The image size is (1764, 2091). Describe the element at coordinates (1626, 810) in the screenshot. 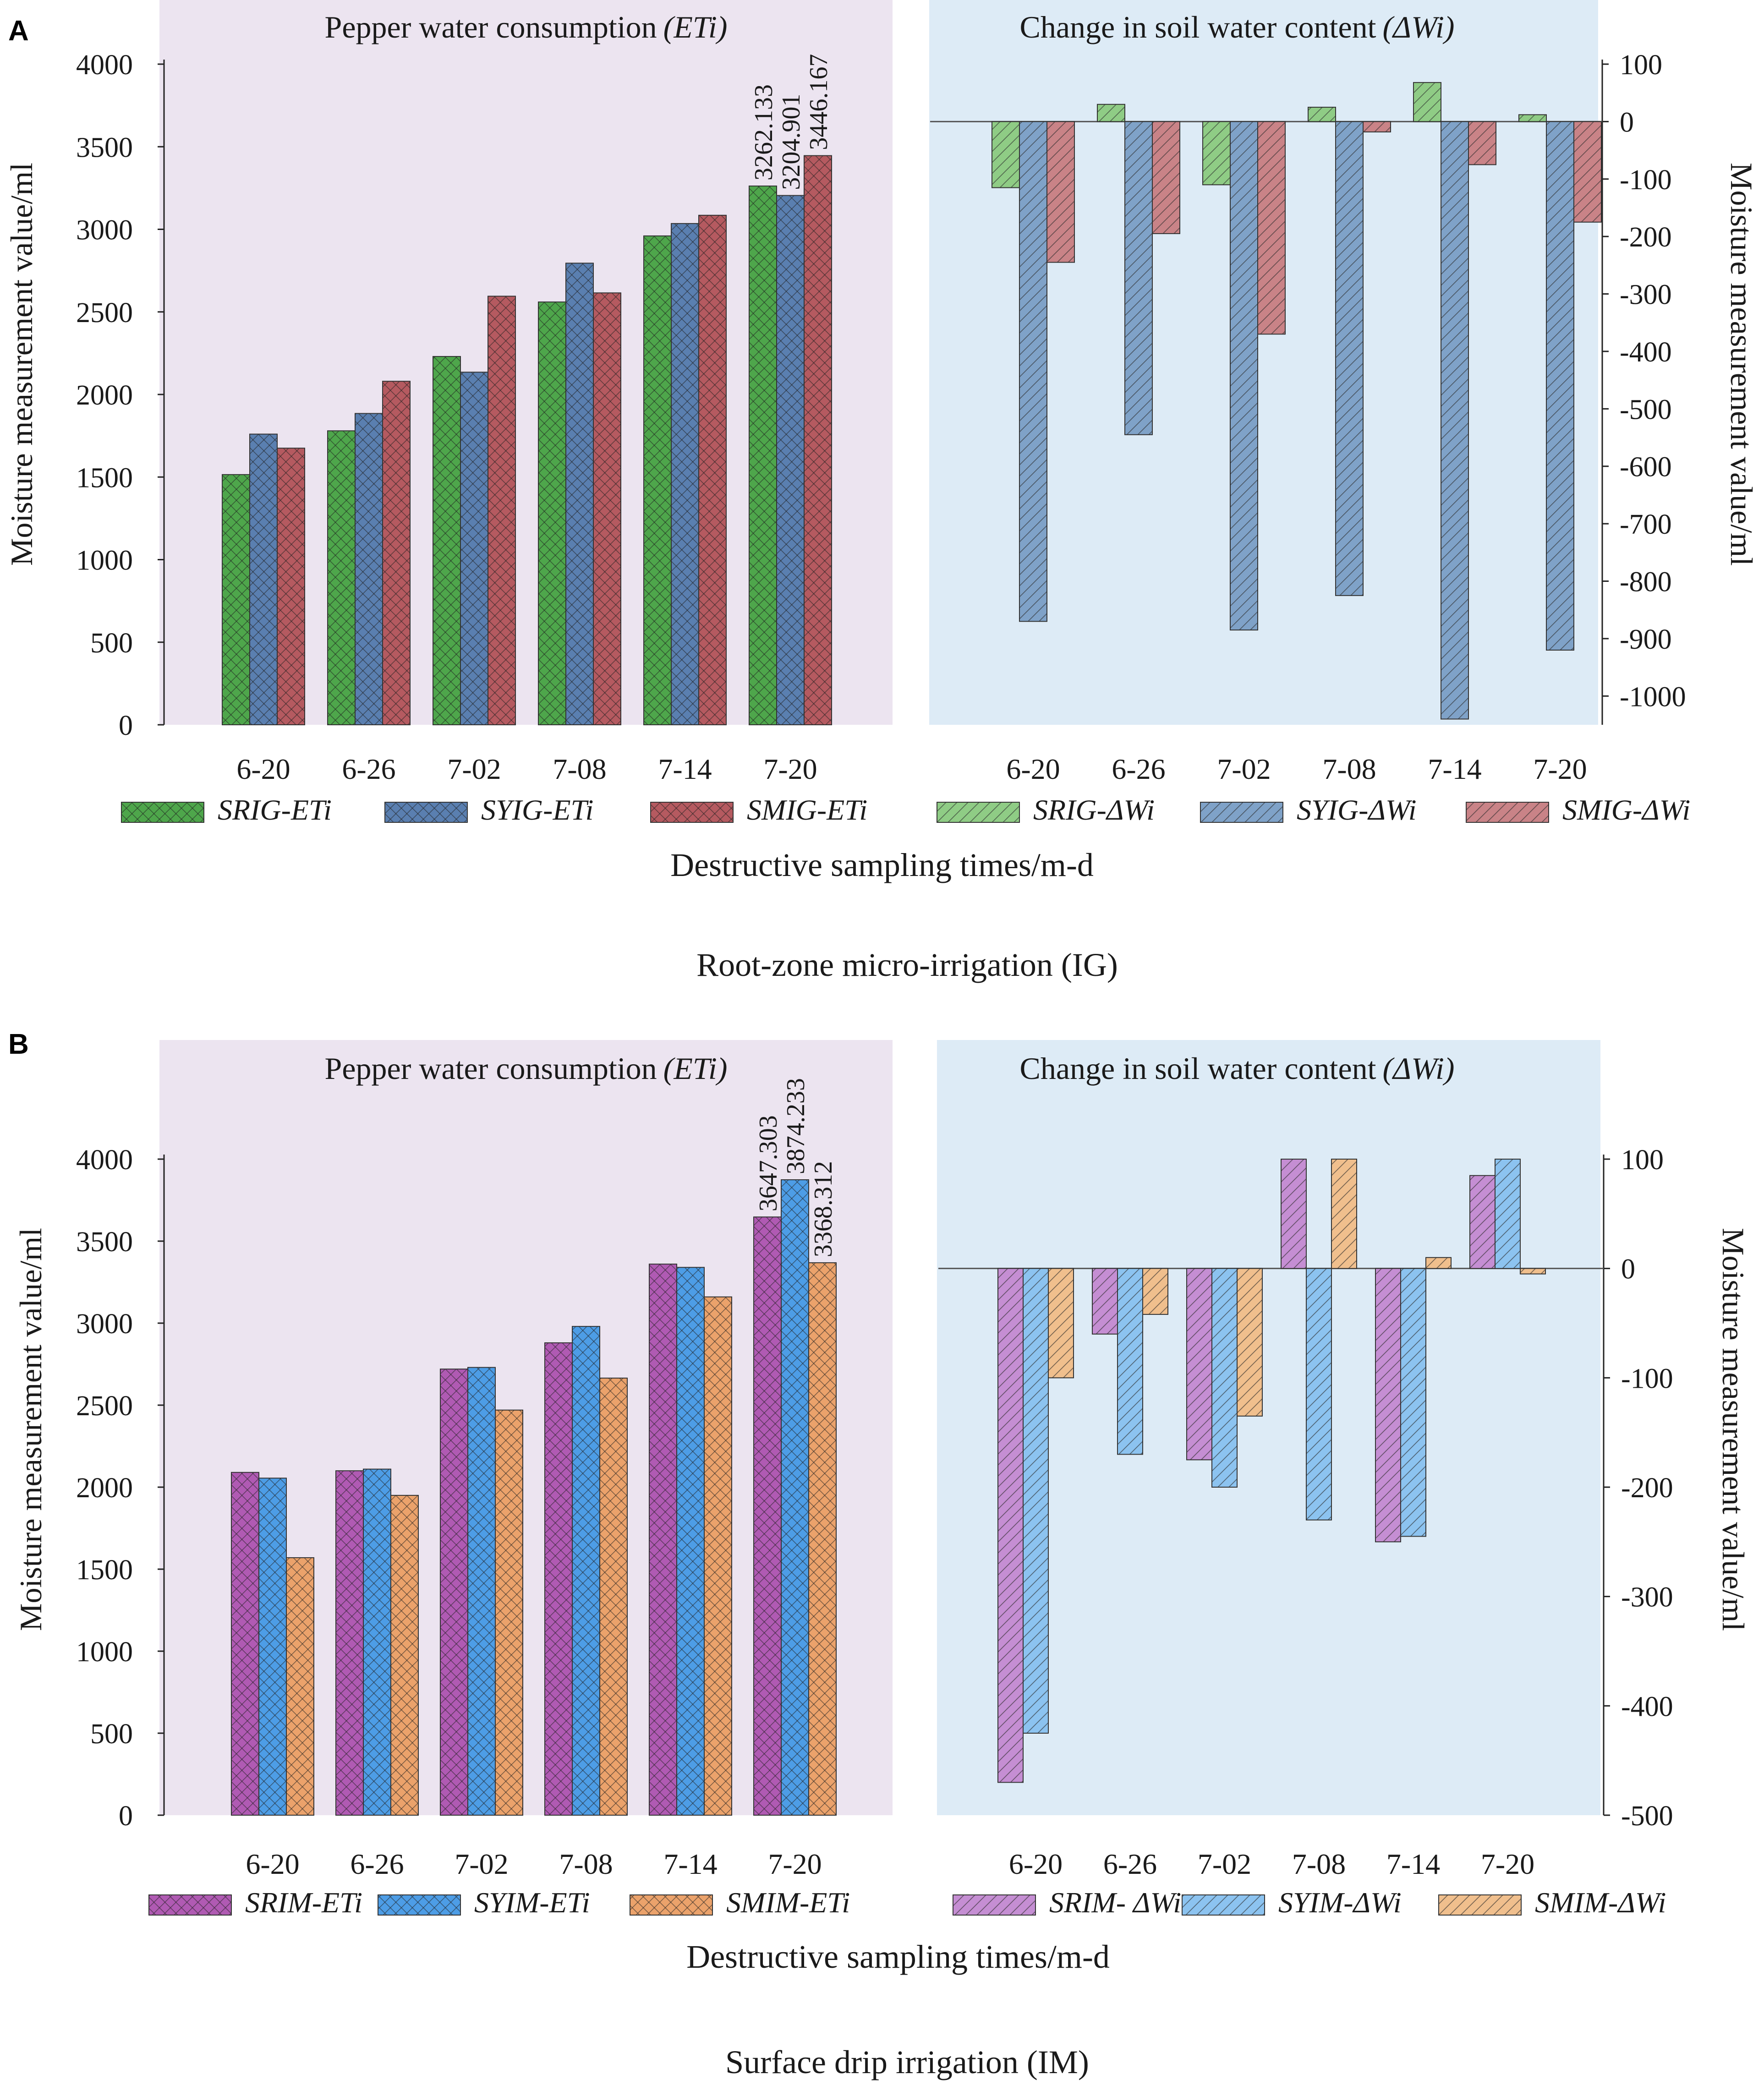

I see `legend-label: SMIG-ΔWi` at that location.